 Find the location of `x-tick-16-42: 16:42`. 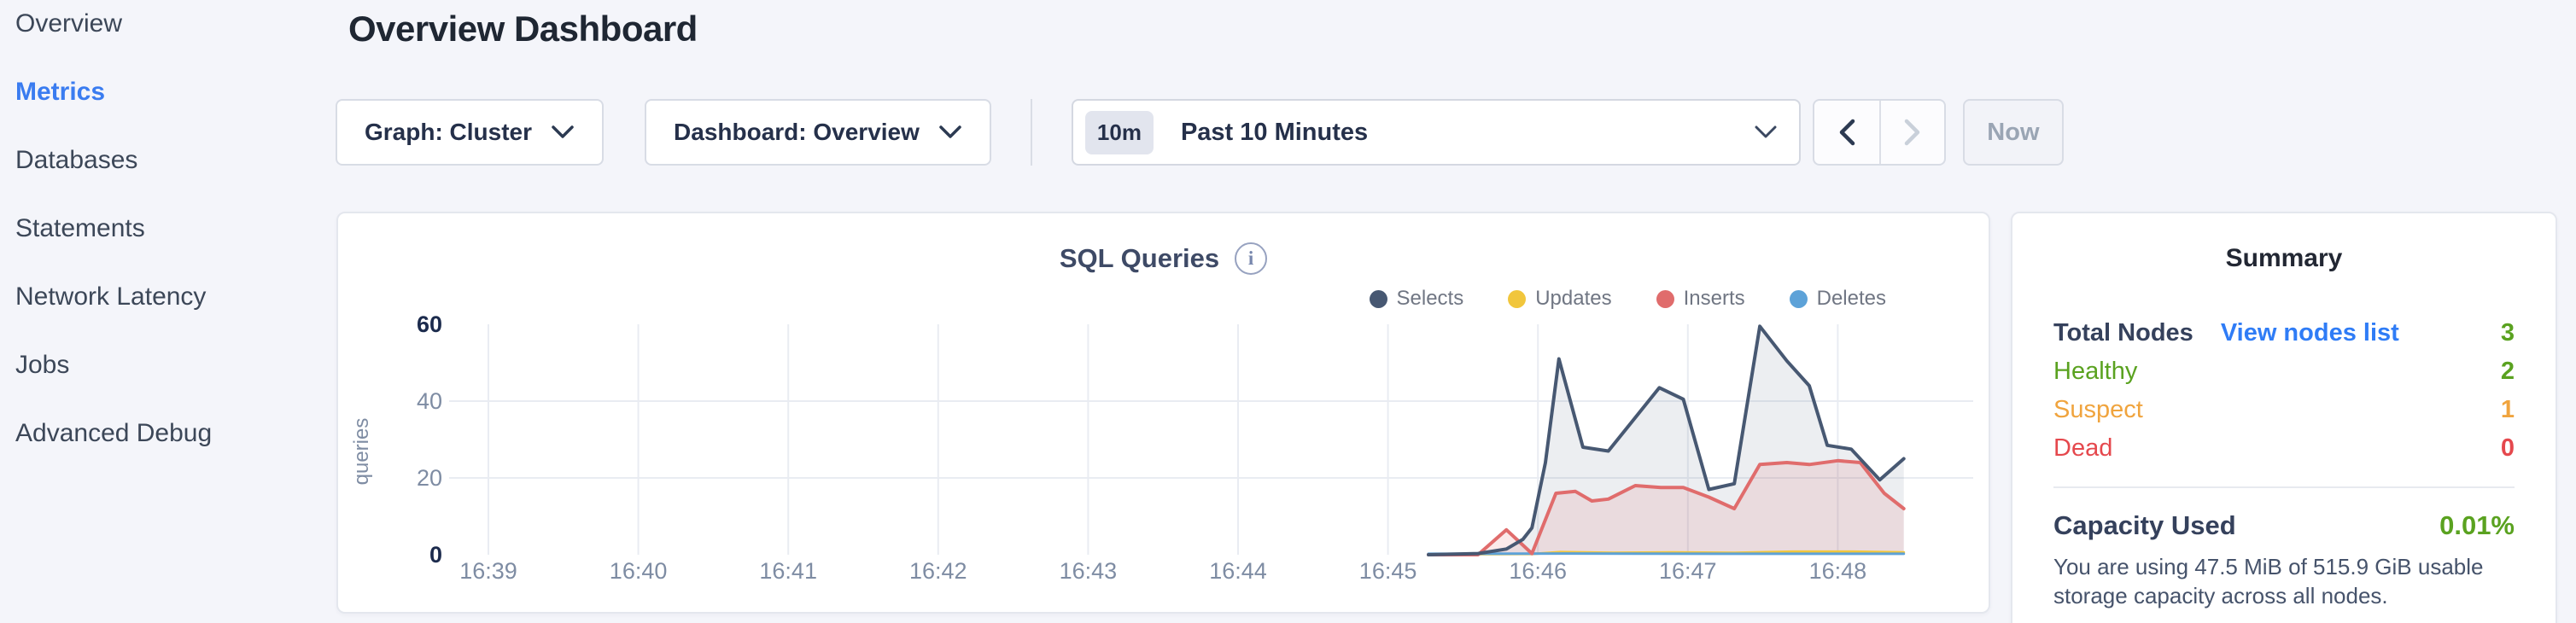

x-tick-16-42: 16:42 is located at coordinates (938, 571).